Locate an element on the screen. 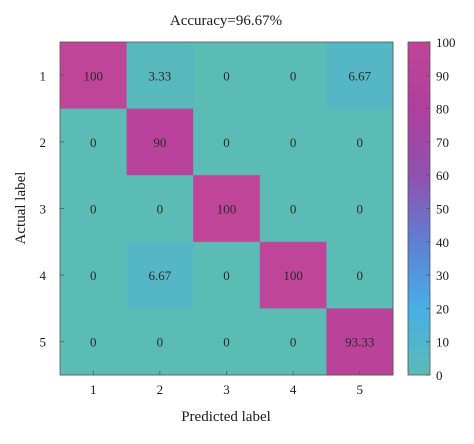 The height and width of the screenshot is (444, 474). colorbar-tick-label-8: 70 is located at coordinates (442, 142).